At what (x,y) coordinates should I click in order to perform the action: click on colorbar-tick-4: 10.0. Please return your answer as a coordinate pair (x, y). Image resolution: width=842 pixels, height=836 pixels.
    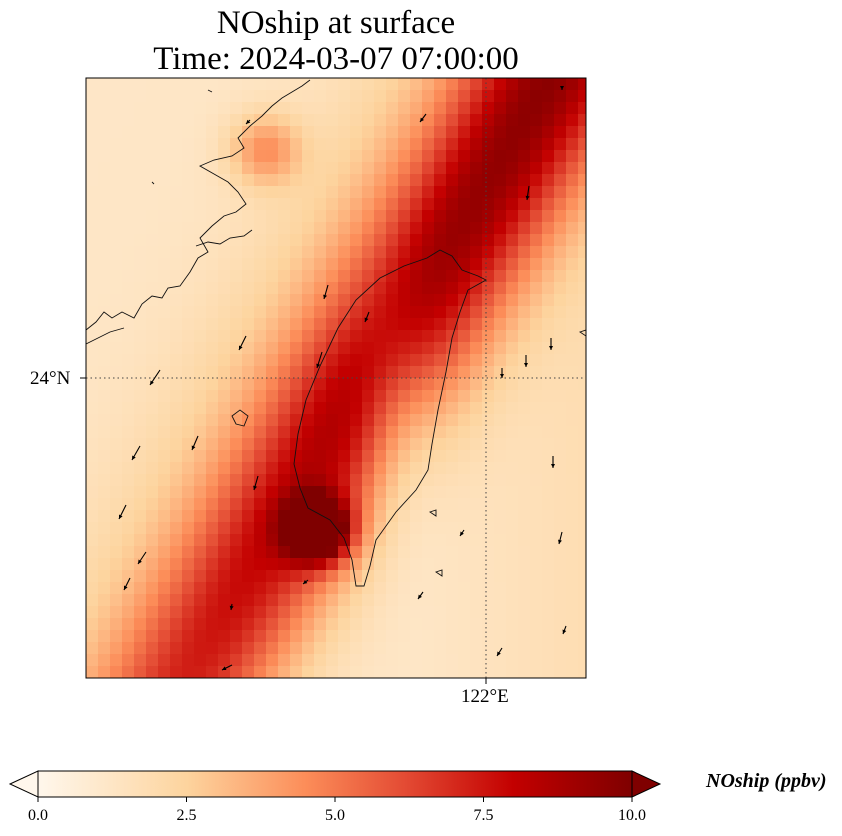
    Looking at the image, I should click on (632, 815).